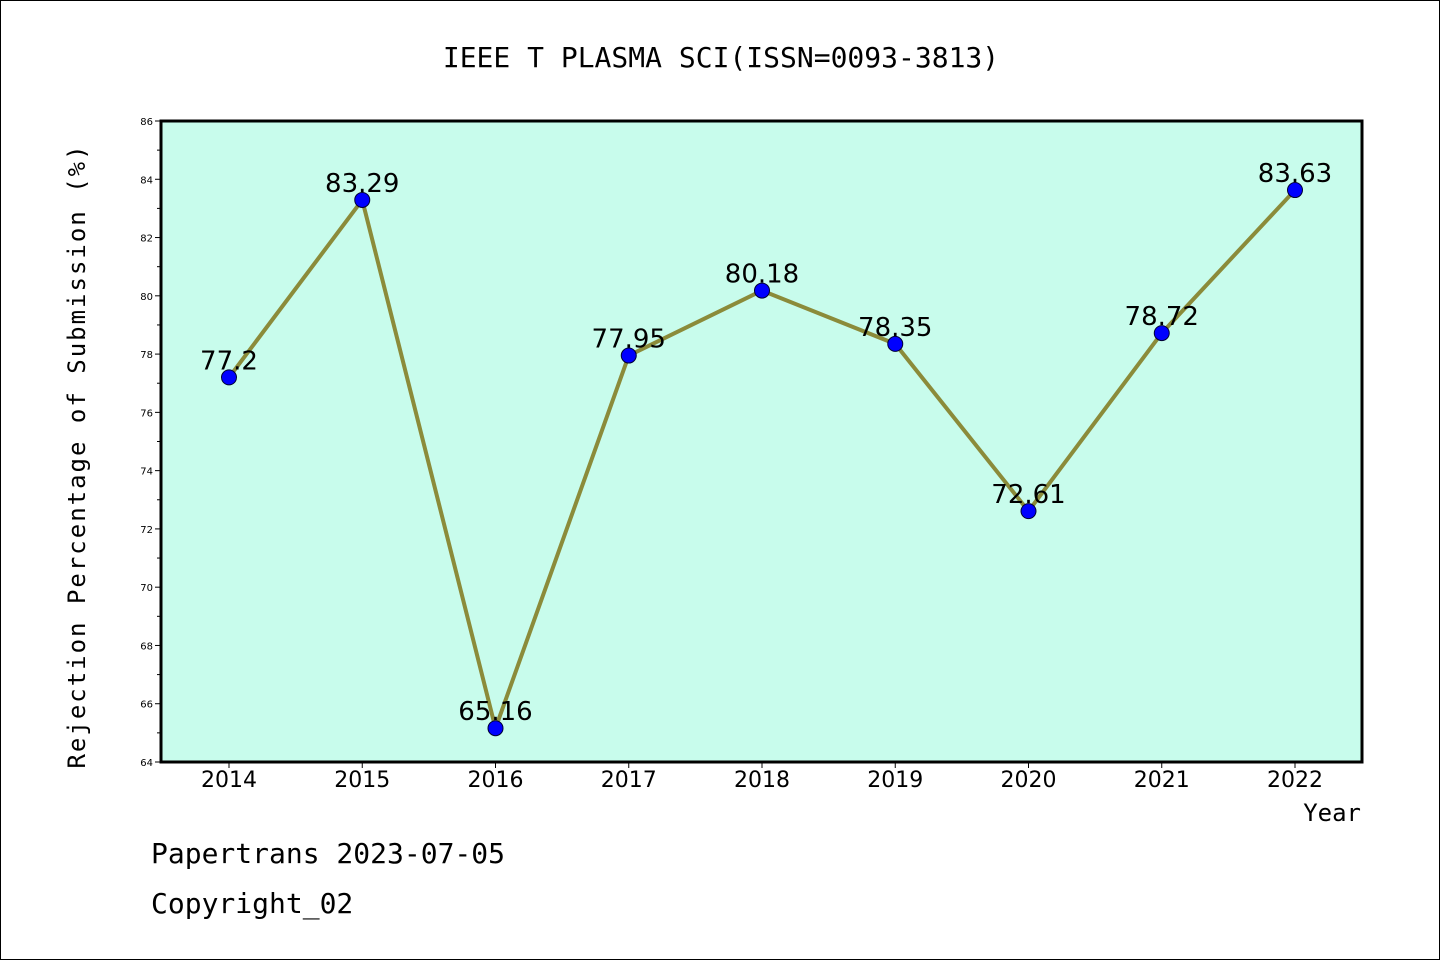  What do you see at coordinates (146, 413) in the screenshot?
I see `y-tick-label: 76` at bounding box center [146, 413].